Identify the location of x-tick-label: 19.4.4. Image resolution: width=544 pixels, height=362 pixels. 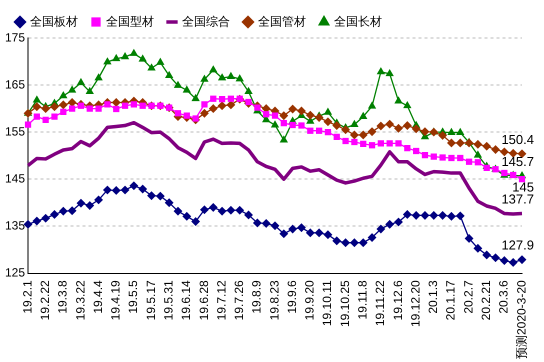
(97, 297).